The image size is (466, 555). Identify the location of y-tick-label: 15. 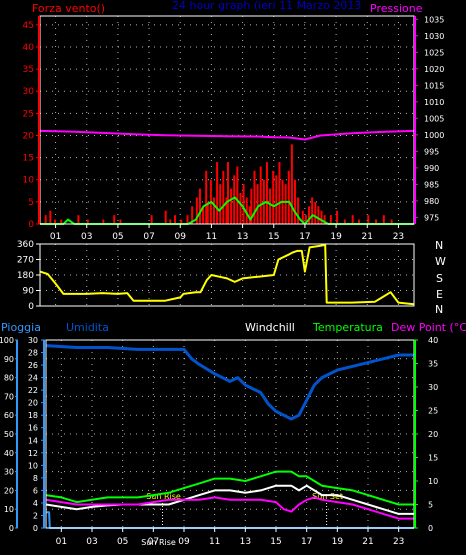
(28, 159).